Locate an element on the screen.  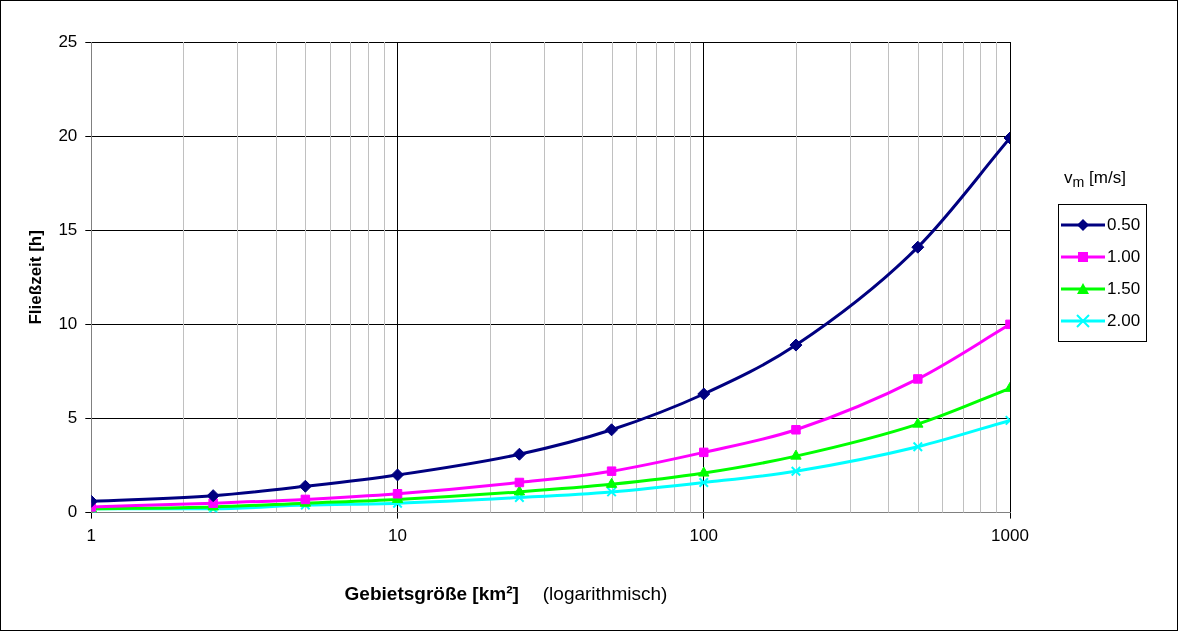
x-tick-label: 1 is located at coordinates (91, 536).